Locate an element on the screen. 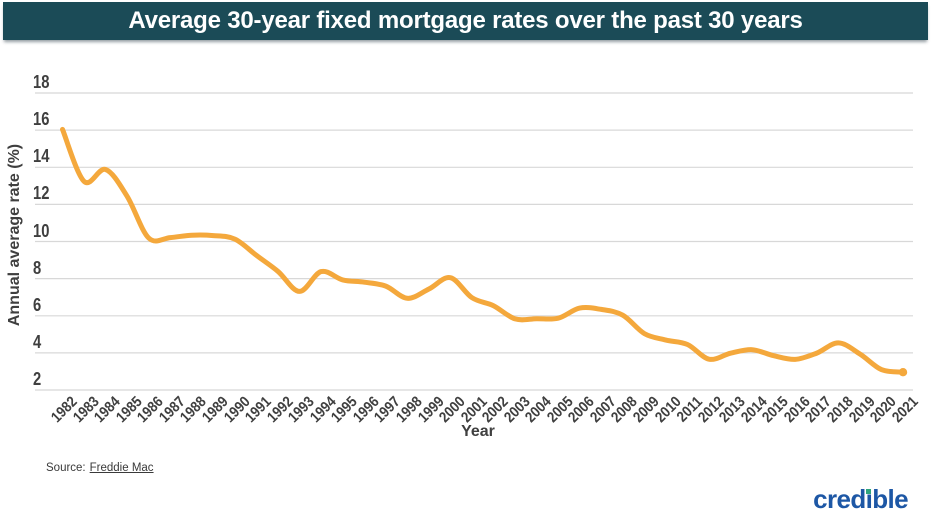 This screenshot has width=932, height=524. credible-logo: credıble is located at coordinates (861, 499).